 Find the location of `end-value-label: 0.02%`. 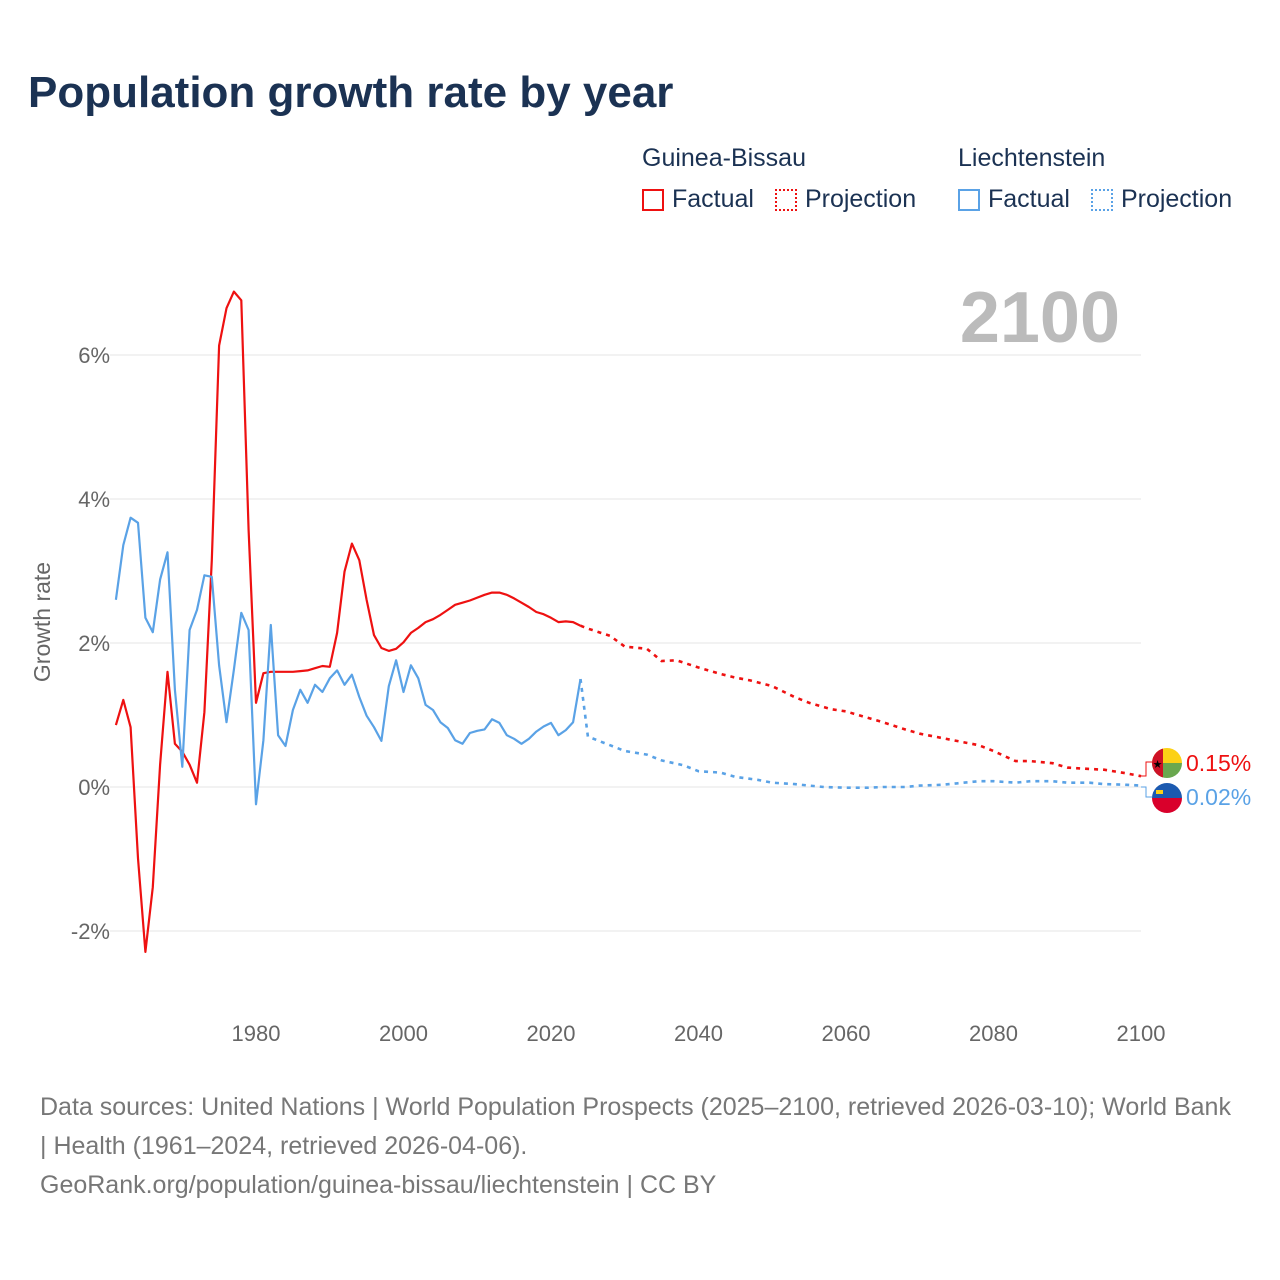

end-value-label: 0.02% is located at coordinates (1218, 797).